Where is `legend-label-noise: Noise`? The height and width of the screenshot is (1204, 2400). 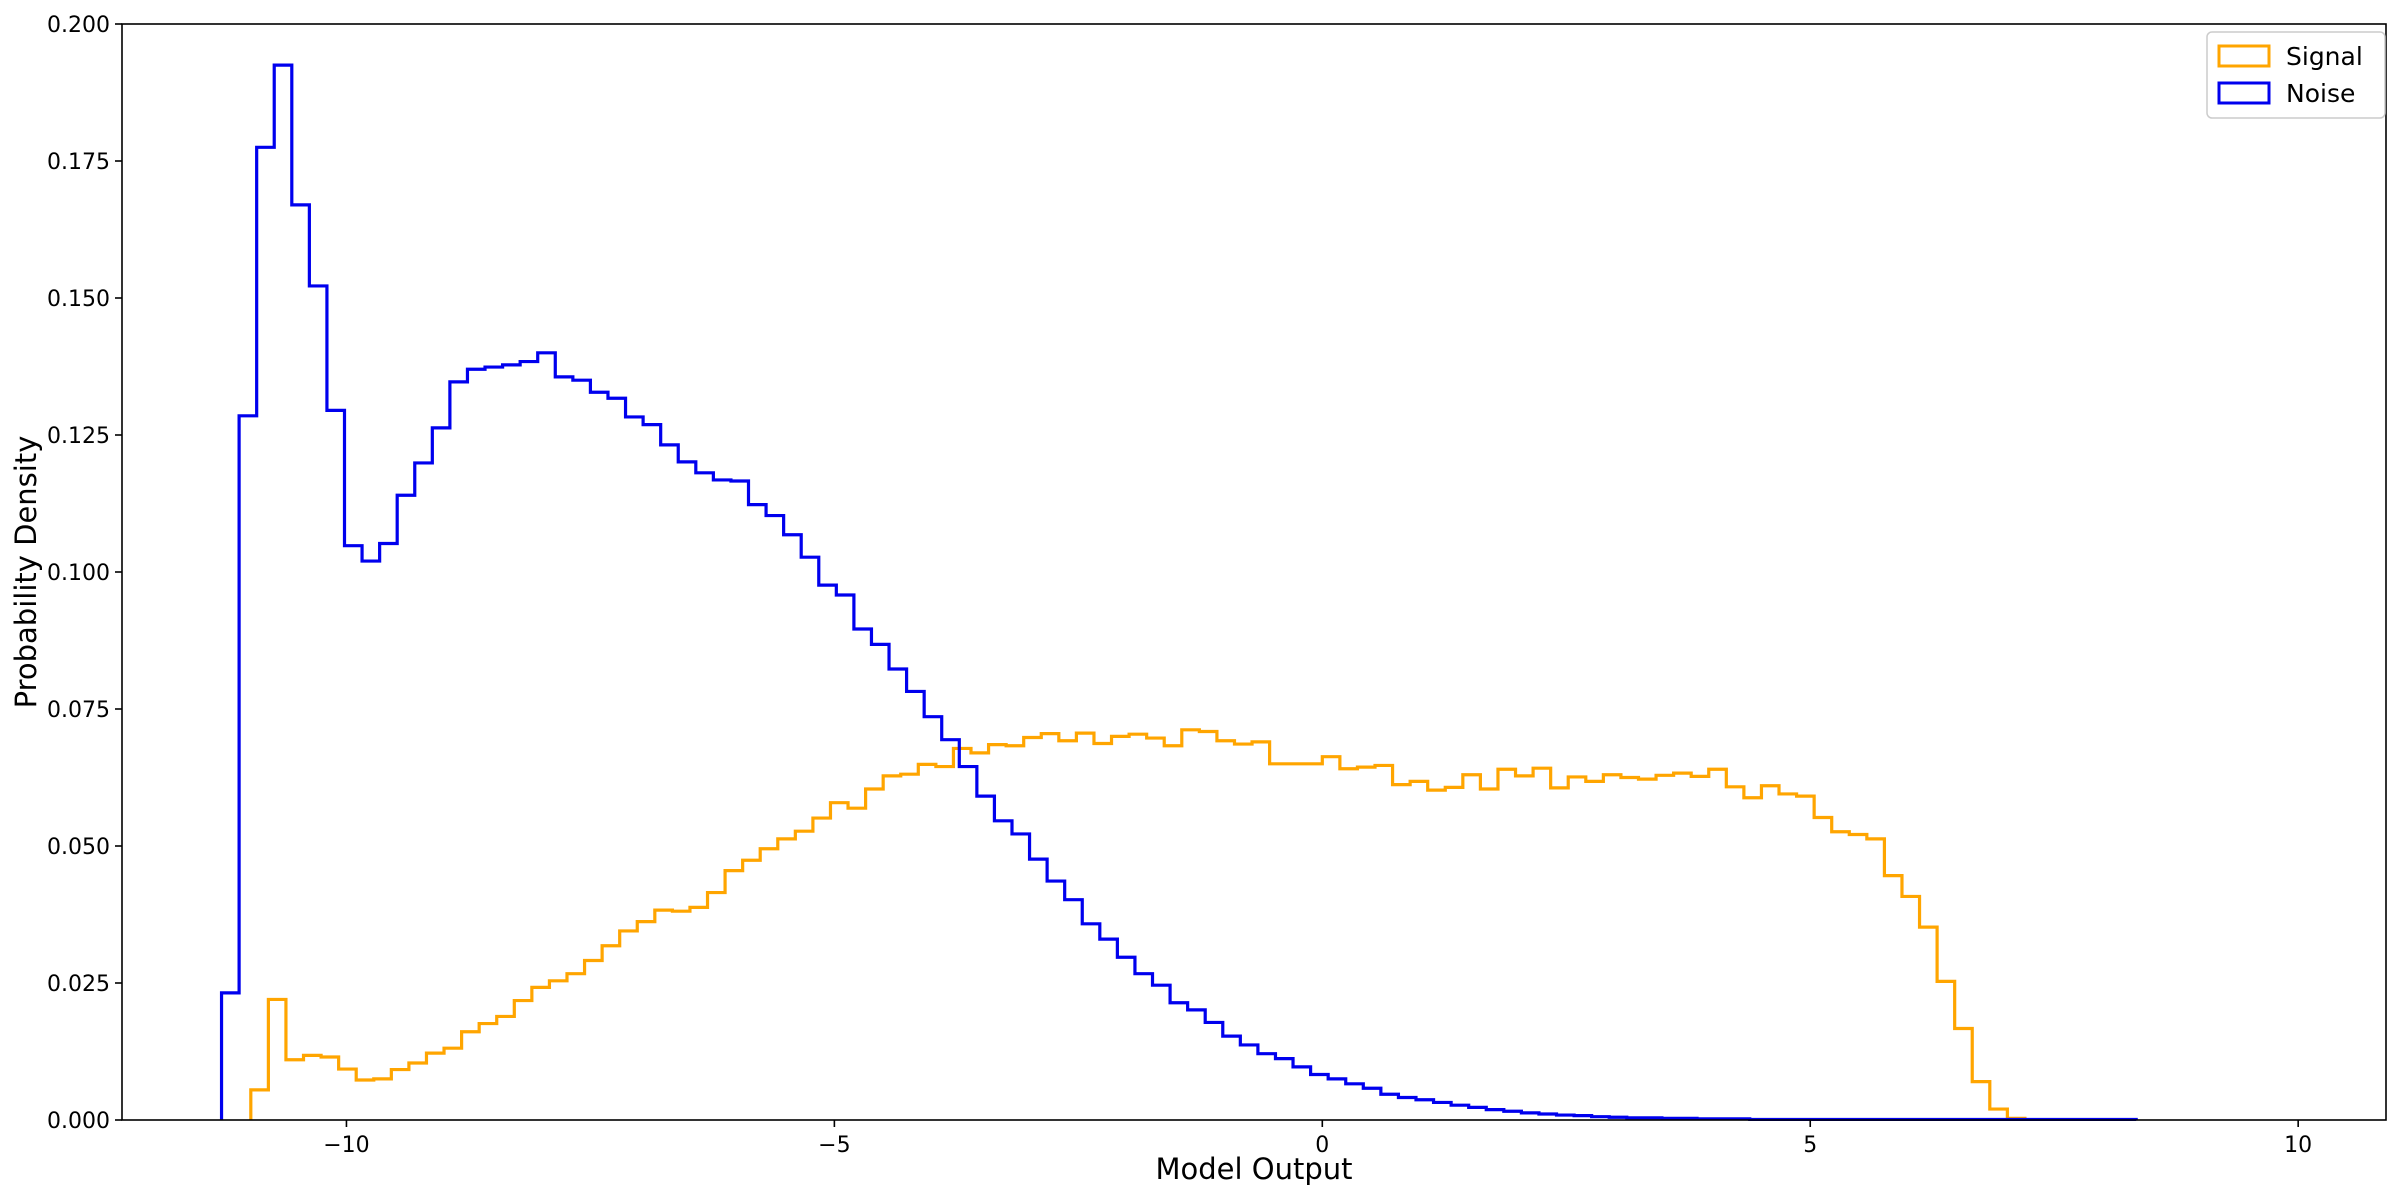
legend-label-noise: Noise is located at coordinates (2320, 93).